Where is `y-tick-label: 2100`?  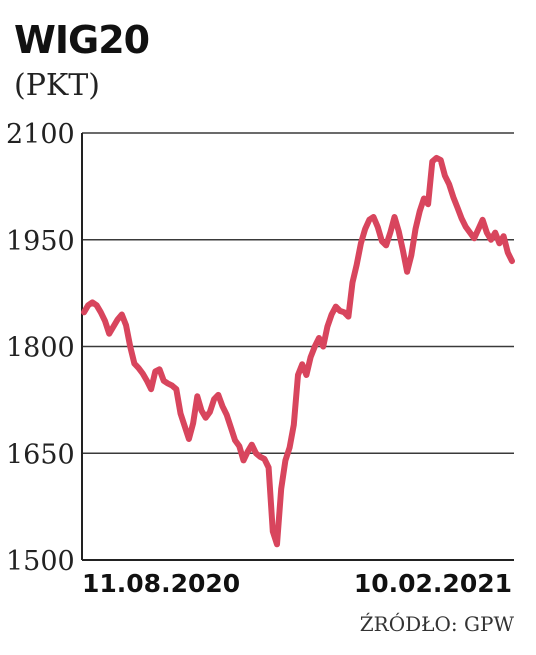 y-tick-label: 2100 is located at coordinates (40, 134).